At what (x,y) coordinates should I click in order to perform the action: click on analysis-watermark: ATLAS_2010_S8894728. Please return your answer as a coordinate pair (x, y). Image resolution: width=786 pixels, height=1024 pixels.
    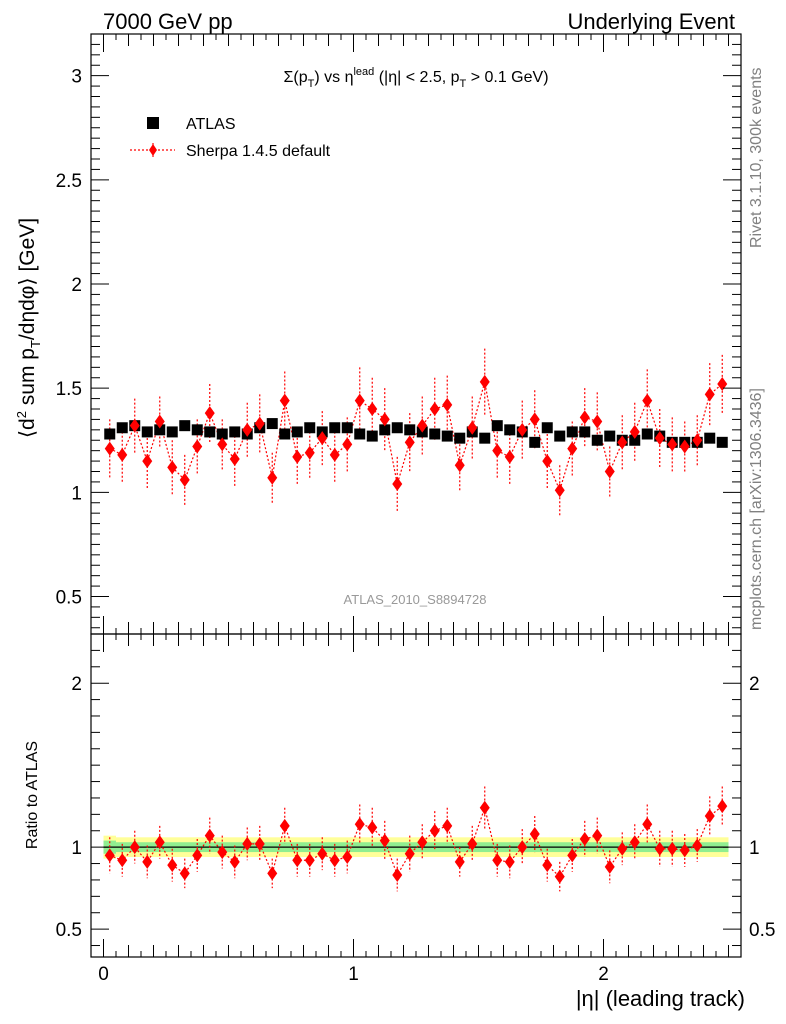
    Looking at the image, I should click on (415, 599).